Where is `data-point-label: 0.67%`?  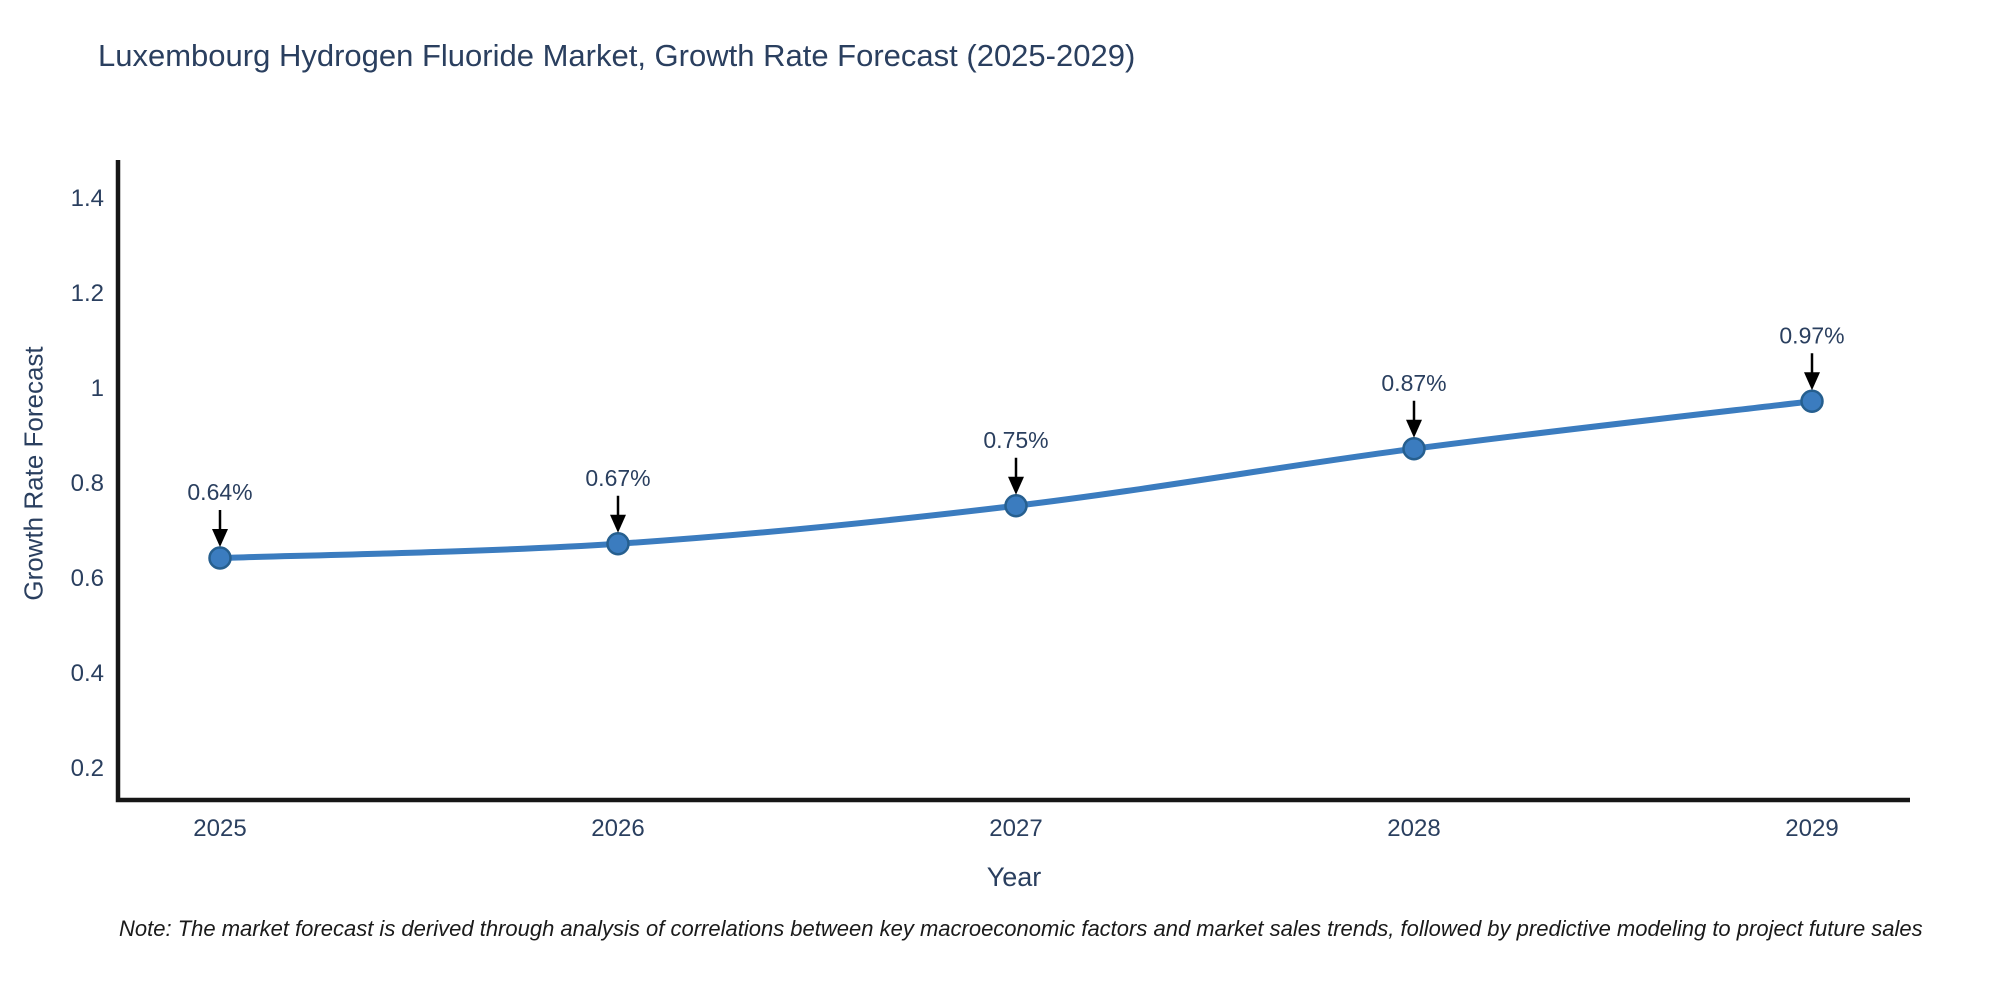
data-point-label: 0.67% is located at coordinates (617, 478).